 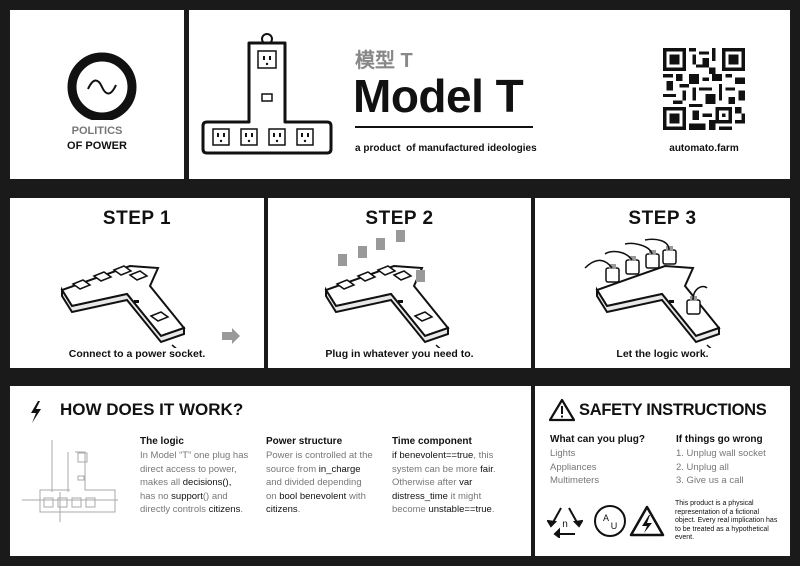 What do you see at coordinates (610, 521) in the screenshot?
I see `au-circle-icon: A U` at bounding box center [610, 521].